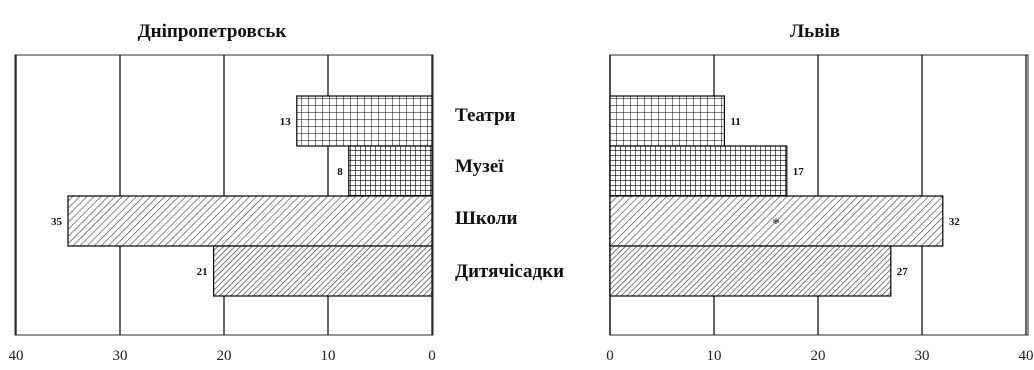 The width and height of the screenshot is (1034, 370). I want to click on right-data-label: 11, so click(735, 122).